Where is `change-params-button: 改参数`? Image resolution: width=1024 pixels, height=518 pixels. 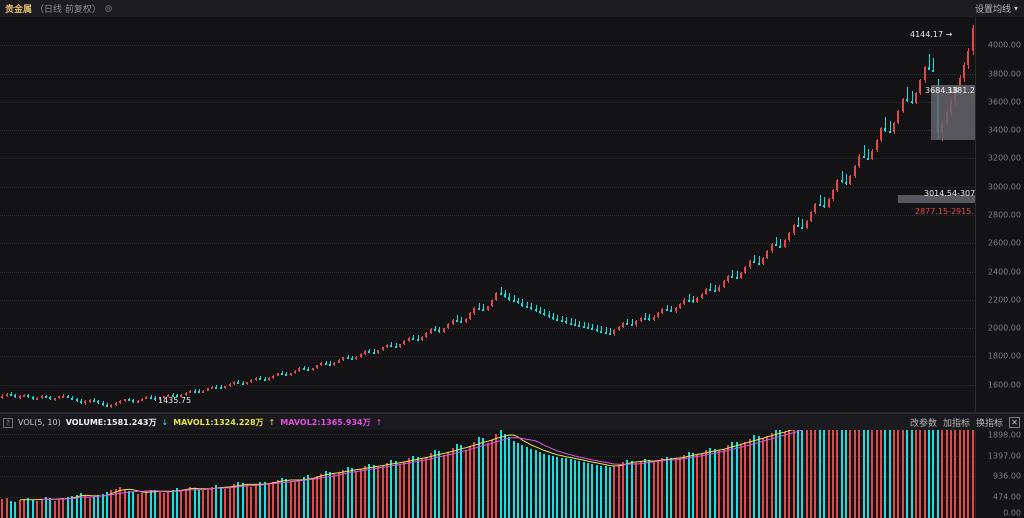
change-params-button: 改参数 is located at coordinates (923, 424).